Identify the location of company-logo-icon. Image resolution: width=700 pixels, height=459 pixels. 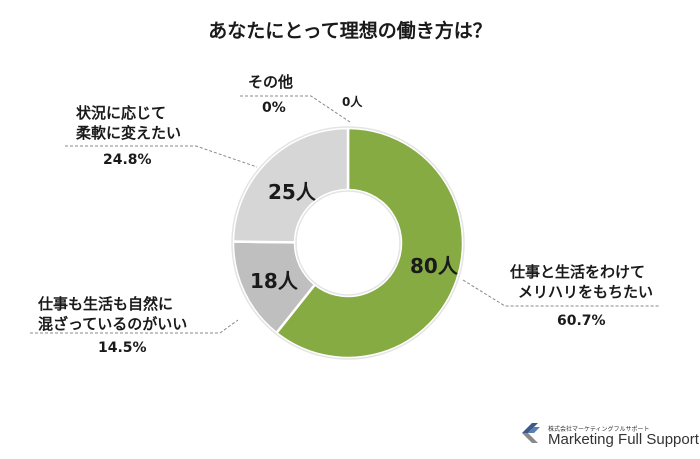
(531, 433).